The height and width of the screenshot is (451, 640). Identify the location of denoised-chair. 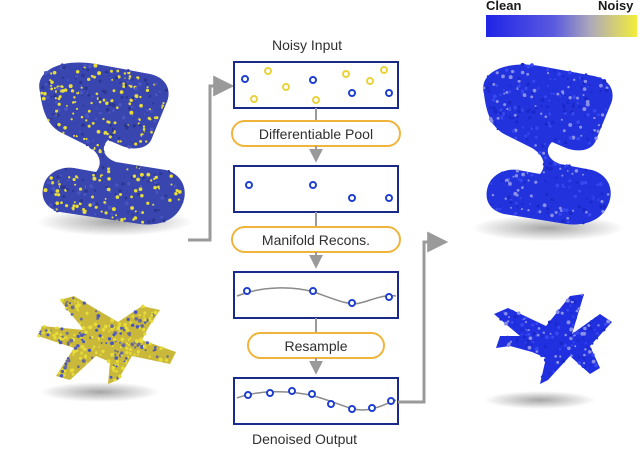
(548, 151).